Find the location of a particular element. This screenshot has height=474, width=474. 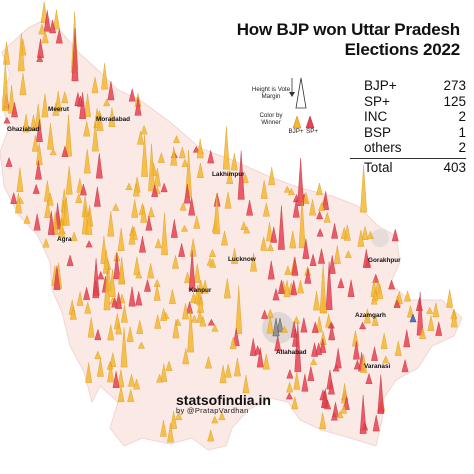

constituency-spike-inc is located at coordinates (413, 318).